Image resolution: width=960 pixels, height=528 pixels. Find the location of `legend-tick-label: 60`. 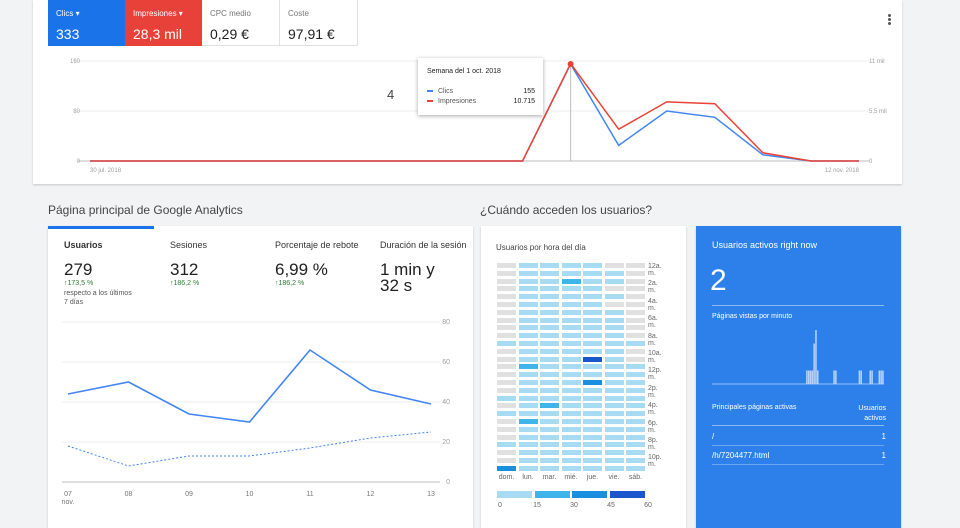

legend-tick-label: 60 is located at coordinates (648, 505).